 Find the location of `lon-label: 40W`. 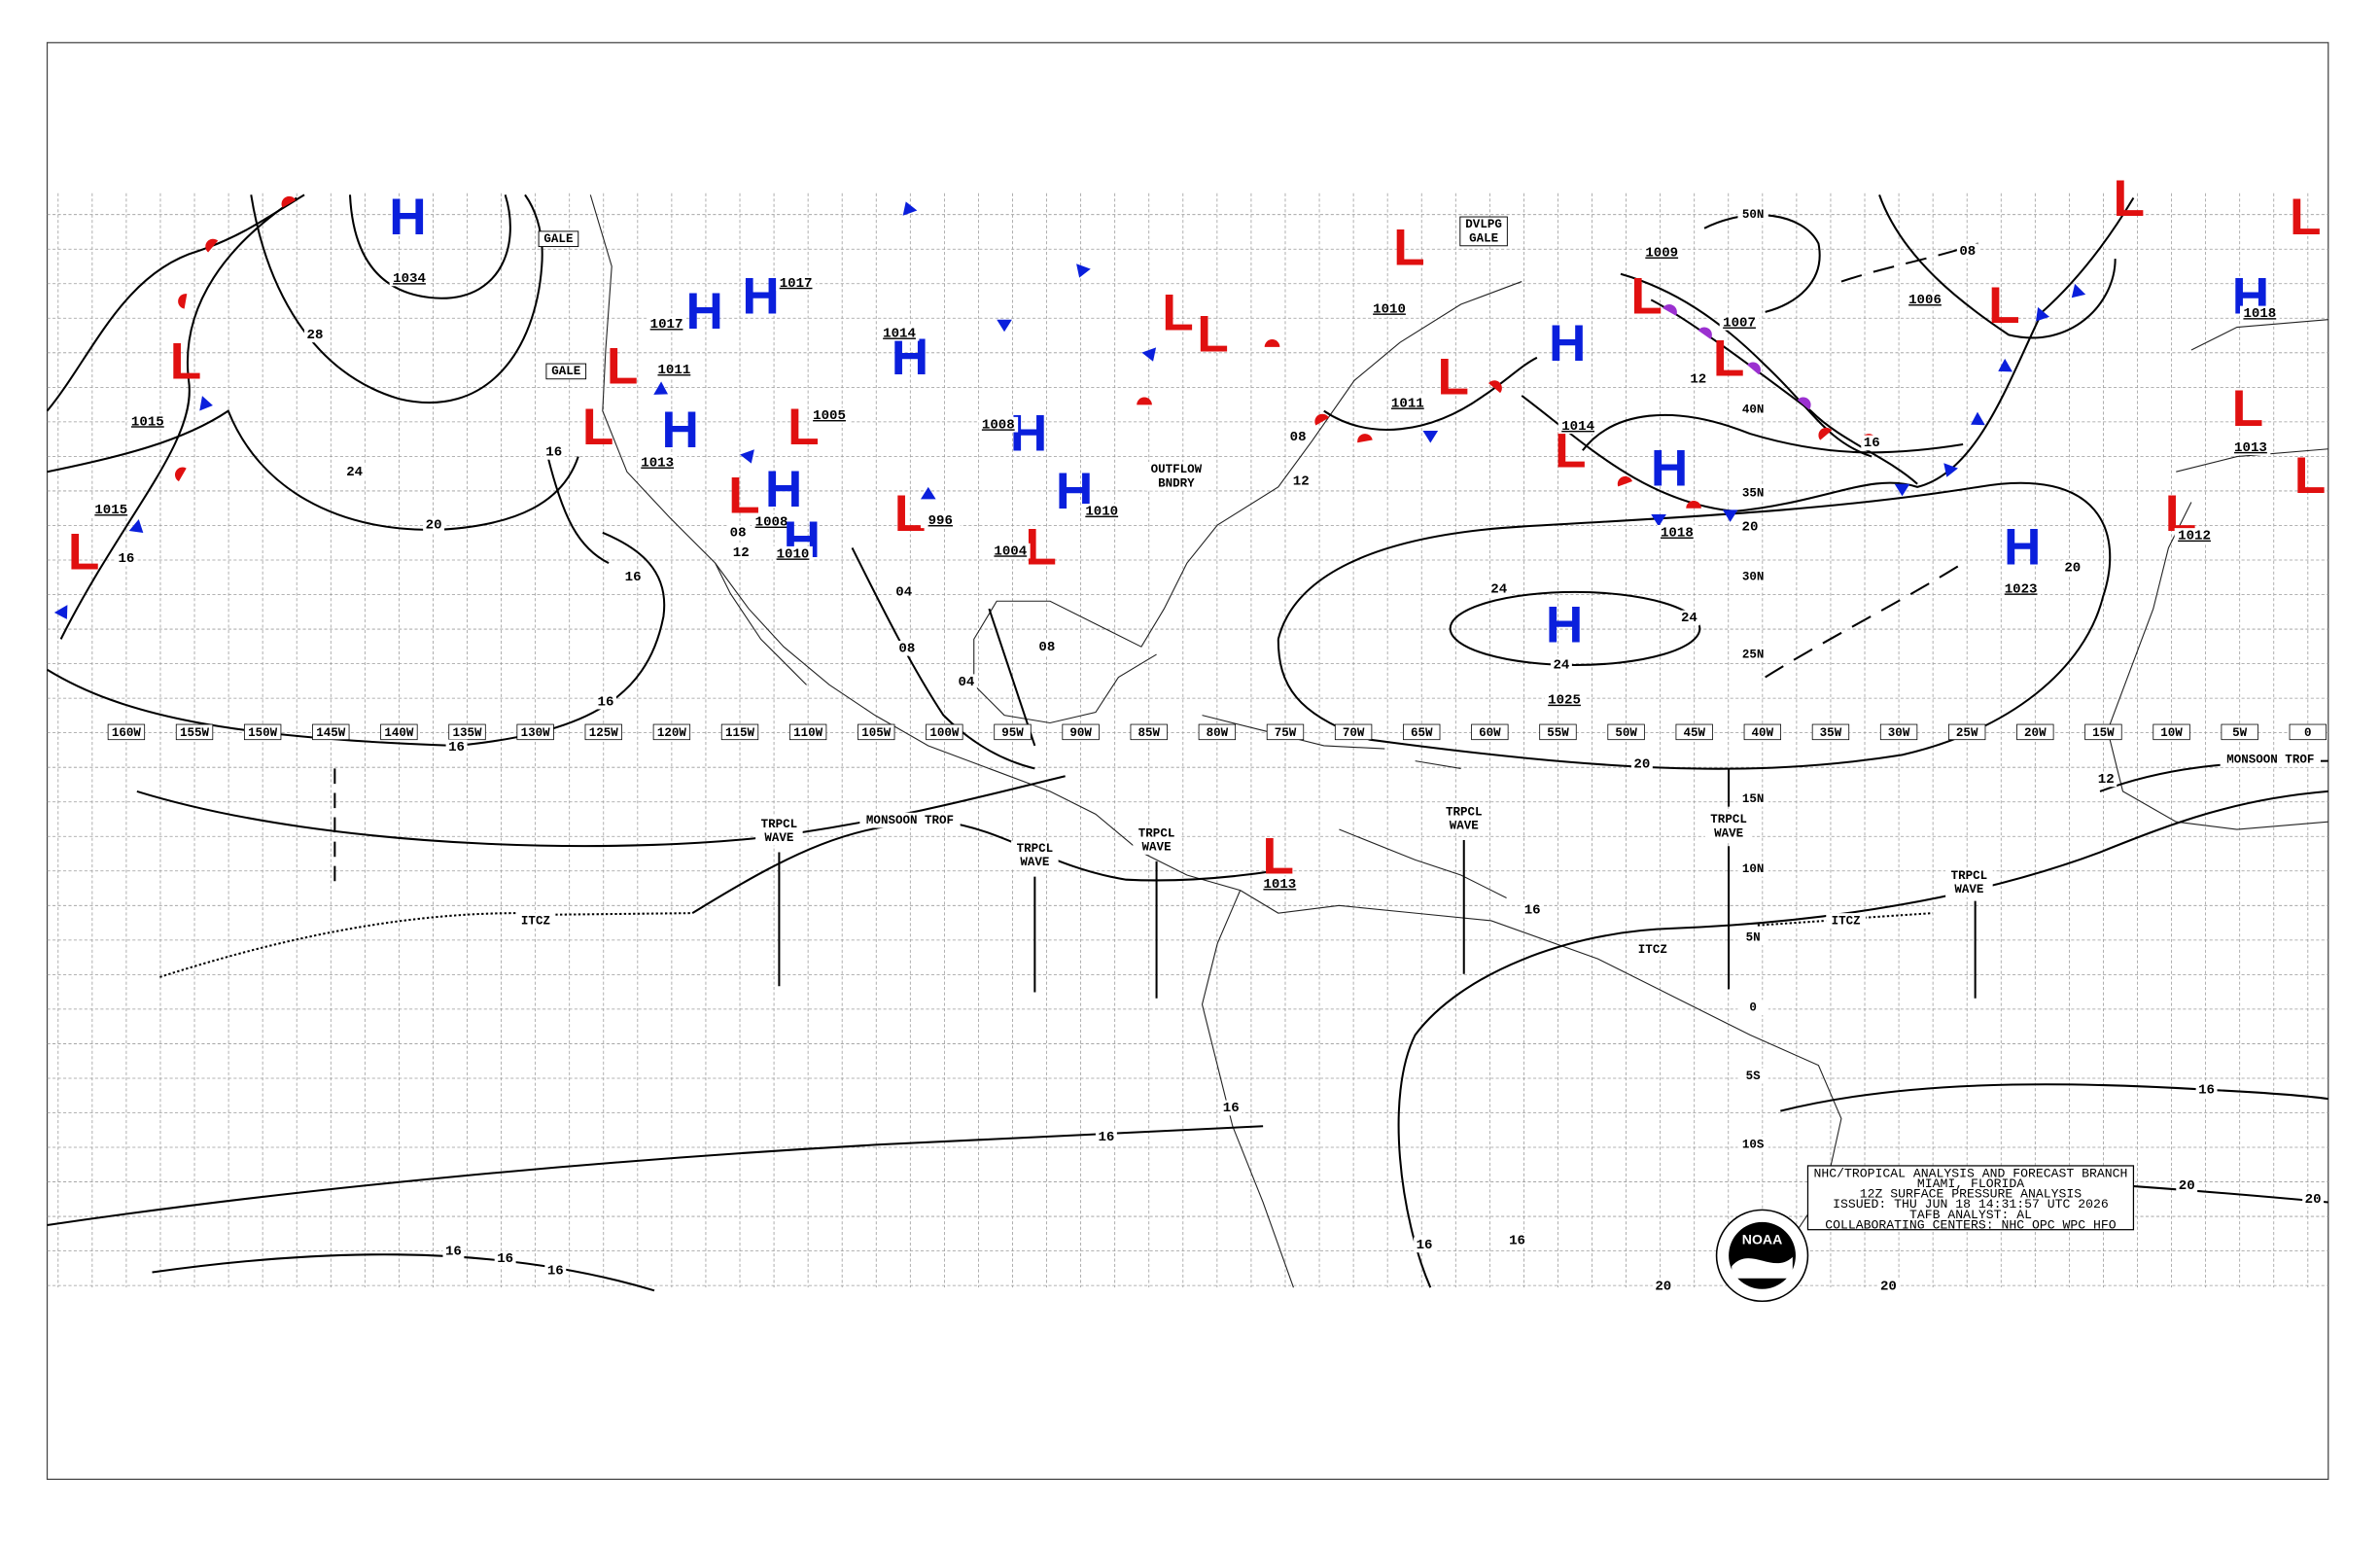

lon-label: 40W is located at coordinates (1763, 733).